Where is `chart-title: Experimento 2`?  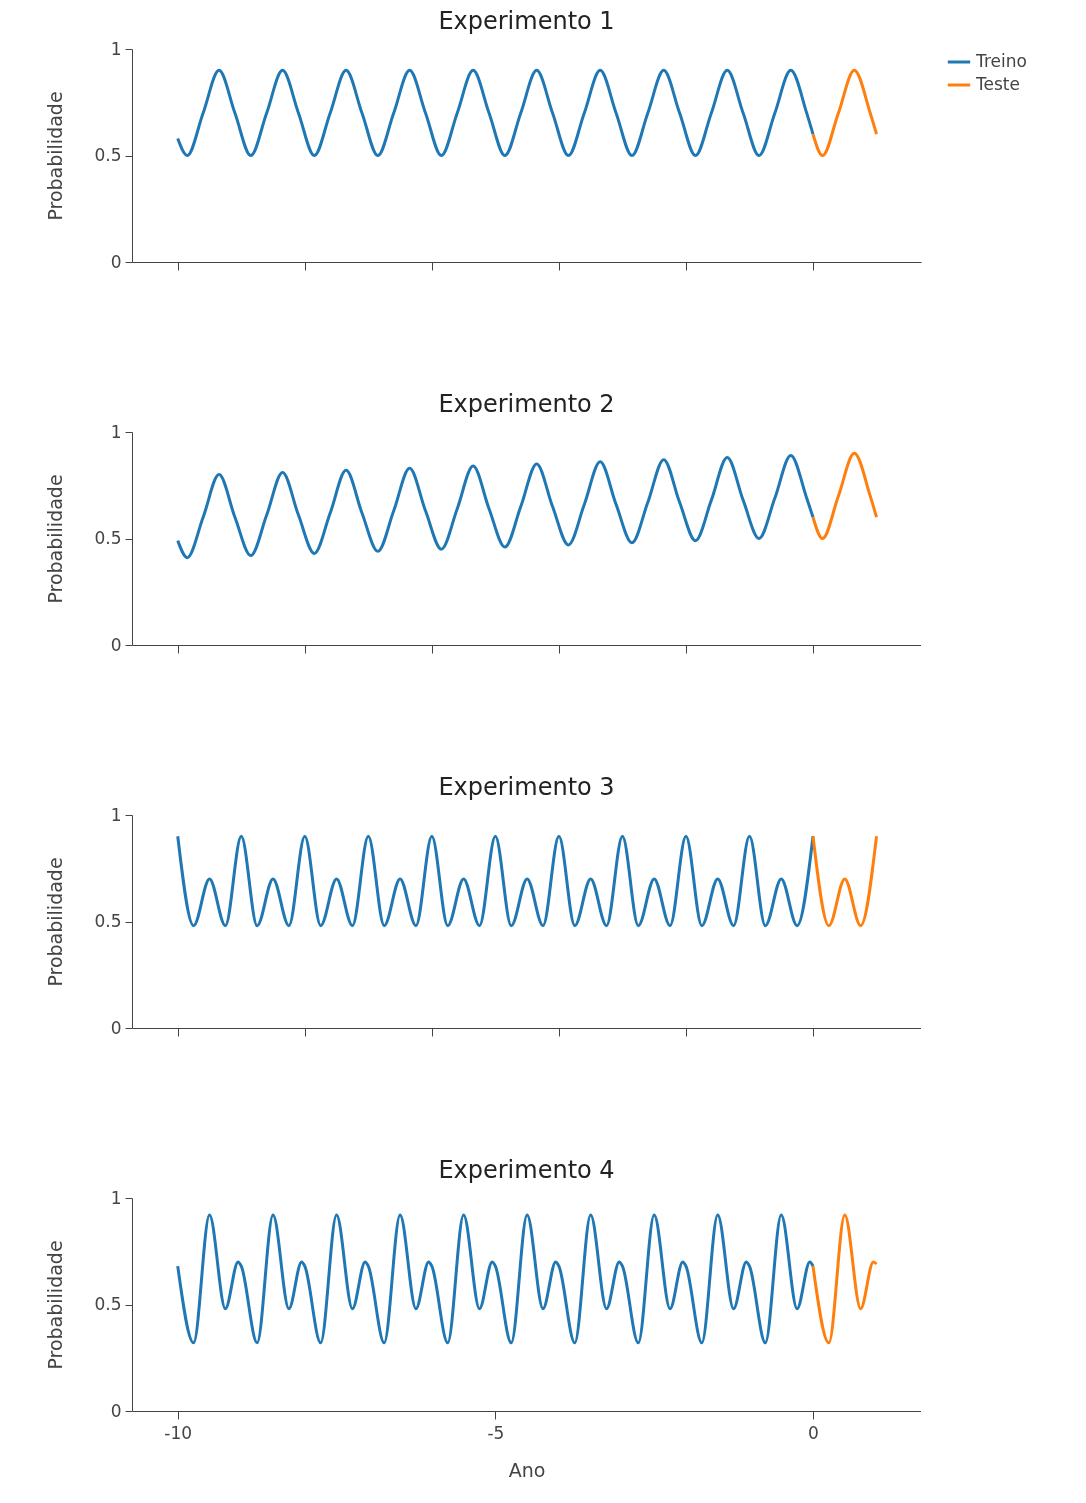
chart-title: Experimento 2 is located at coordinates (526, 404).